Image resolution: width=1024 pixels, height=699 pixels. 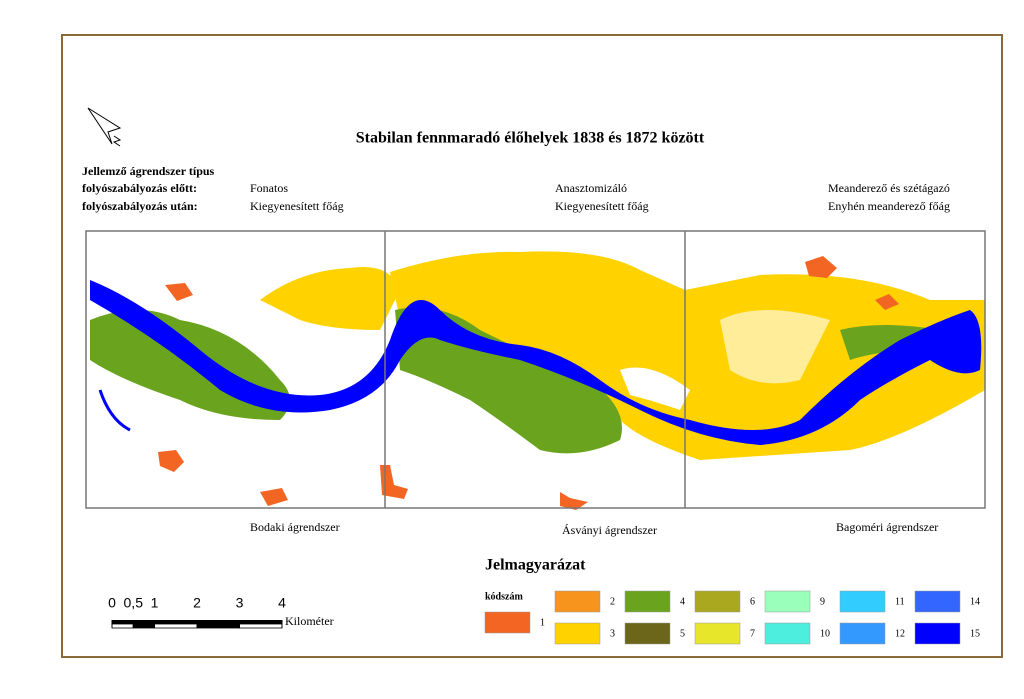 What do you see at coordinates (535, 565) in the screenshot?
I see `legend-title: Jelmagyarázat` at bounding box center [535, 565].